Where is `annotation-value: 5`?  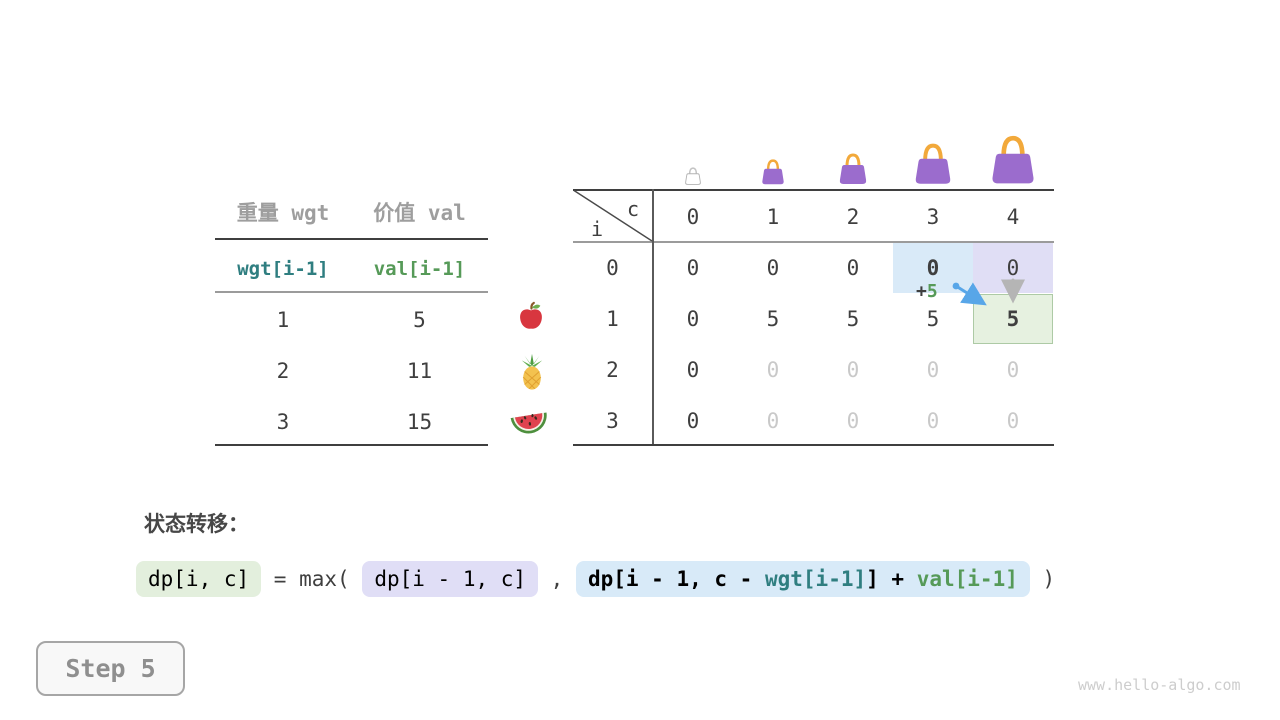
annotation-value: 5 is located at coordinates (932, 291).